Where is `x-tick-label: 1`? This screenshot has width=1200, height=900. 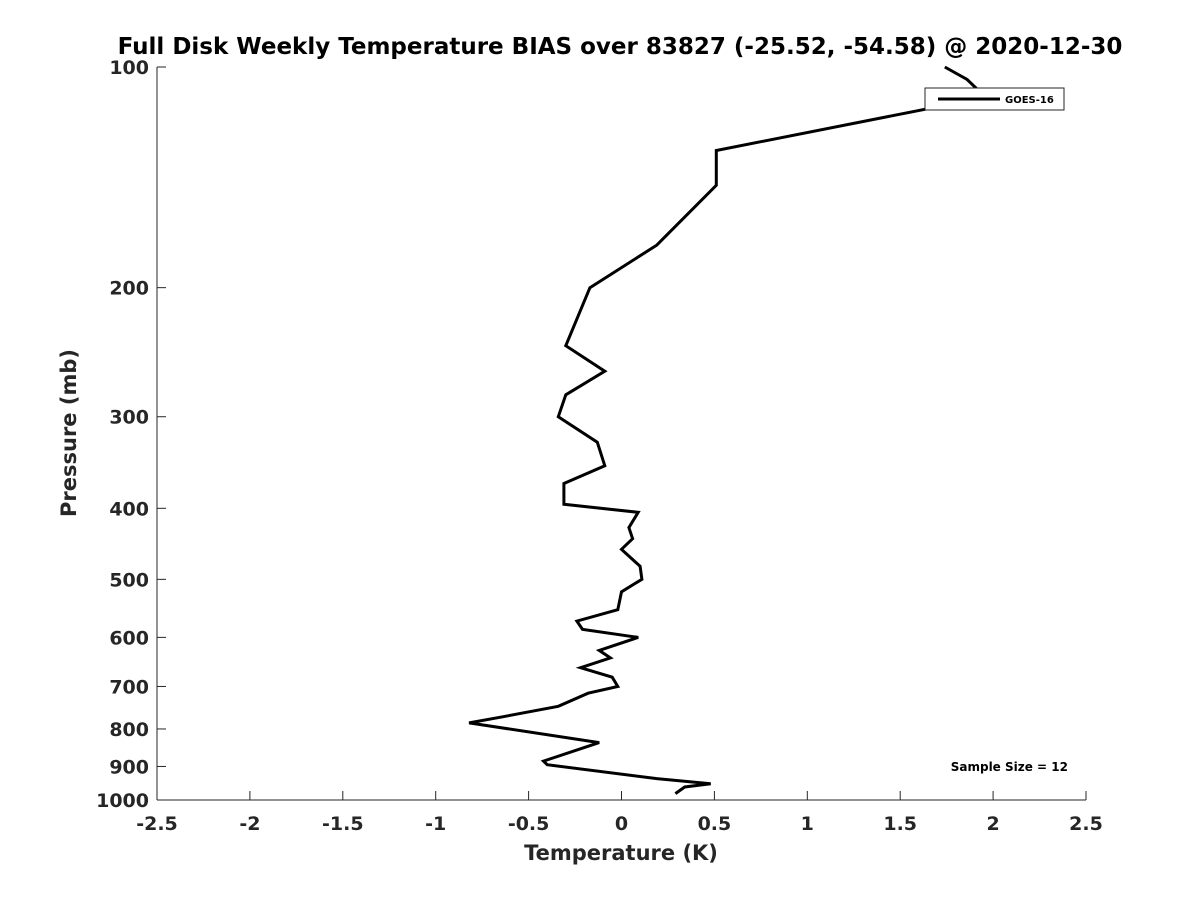
x-tick-label: 1 is located at coordinates (807, 824).